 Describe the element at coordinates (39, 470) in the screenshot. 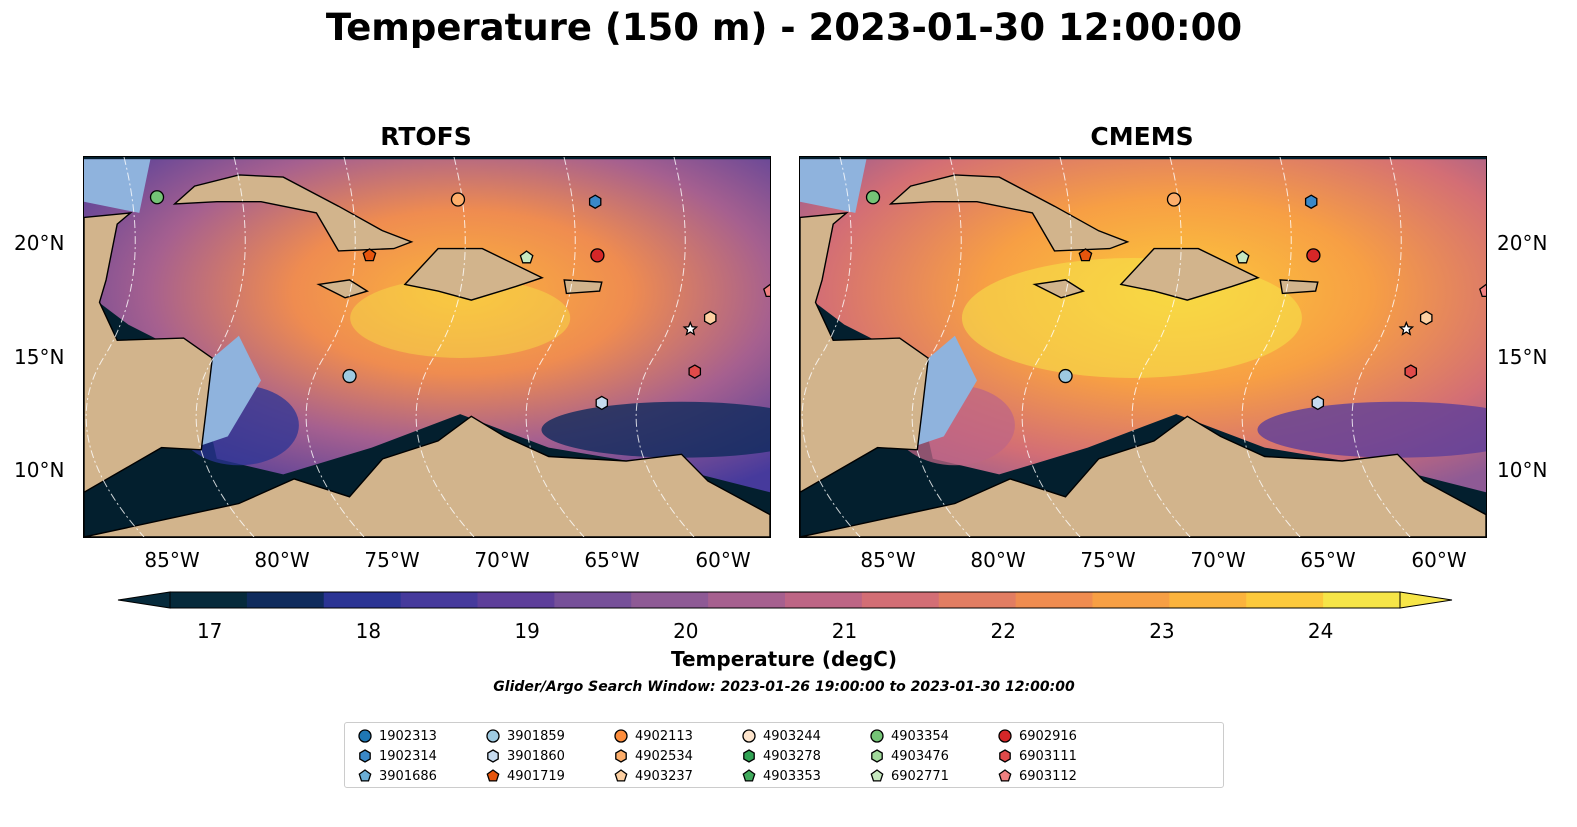

I see `lat-label-10n-left: 10°N` at that location.